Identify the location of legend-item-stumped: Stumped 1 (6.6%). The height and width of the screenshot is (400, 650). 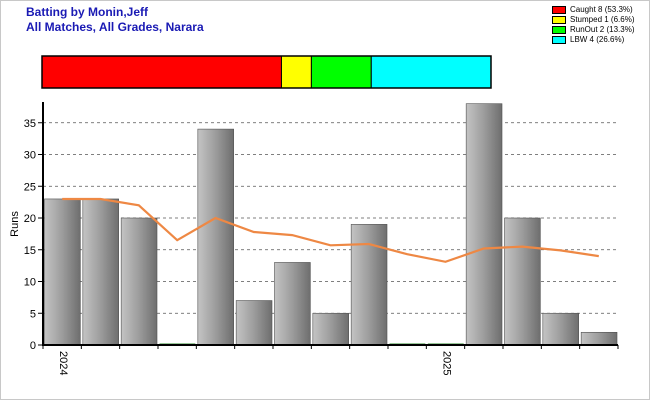
(593, 20).